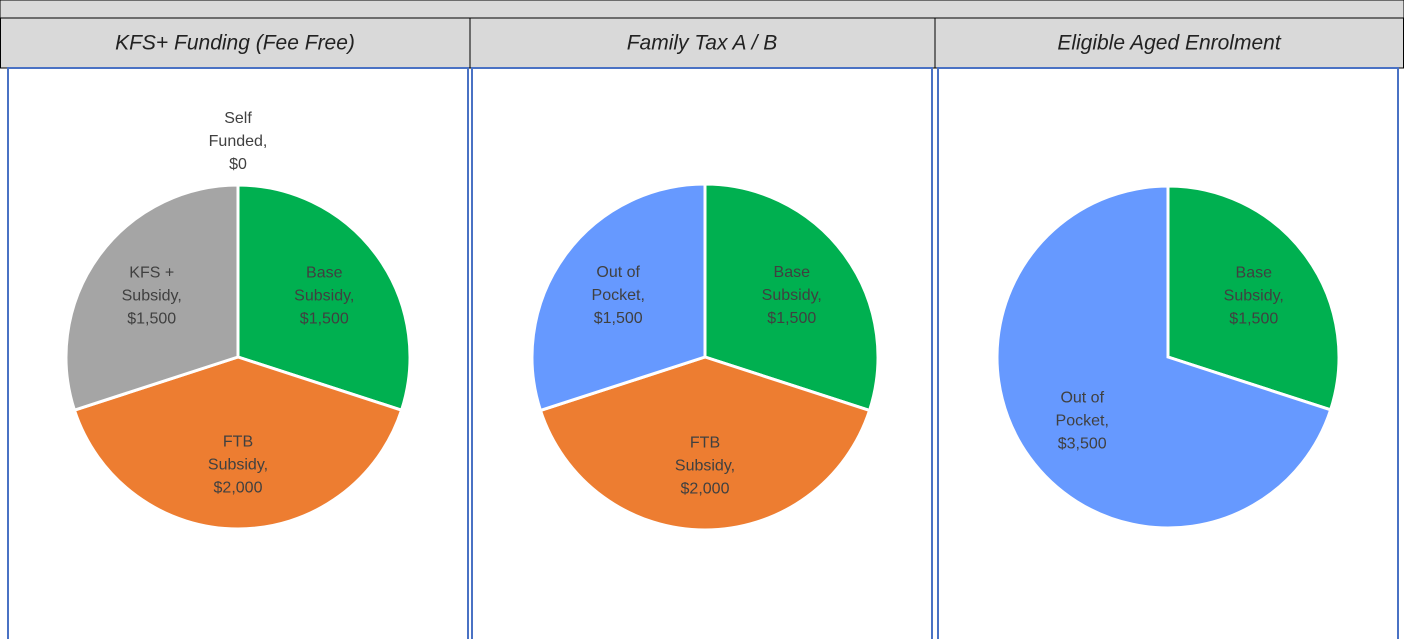 This screenshot has width=1404, height=639. Describe the element at coordinates (235, 43) in the screenshot. I see `chart-title: KFS+ Funding (Fee Free)` at that location.